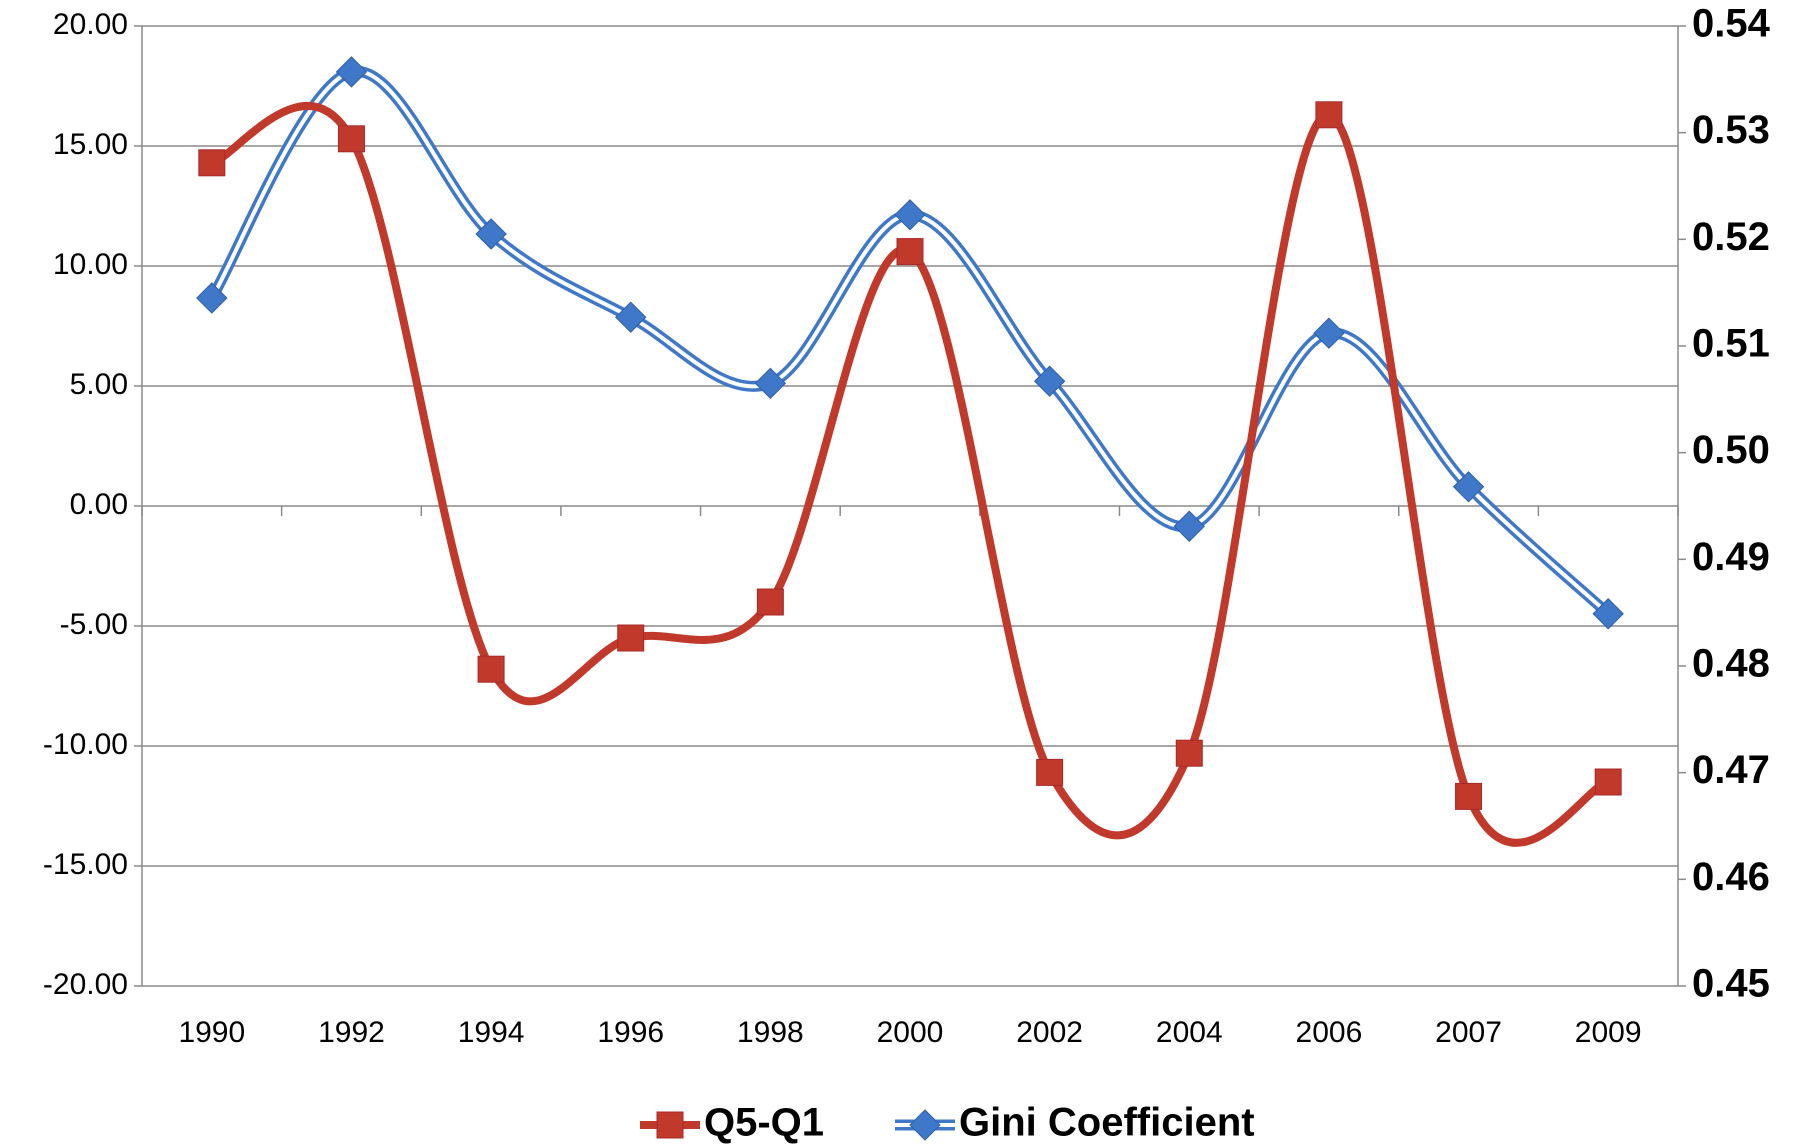 The image size is (1818, 1147). Describe the element at coordinates (90, 264) in the screenshot. I see `y-tick-label: 10.00` at that location.